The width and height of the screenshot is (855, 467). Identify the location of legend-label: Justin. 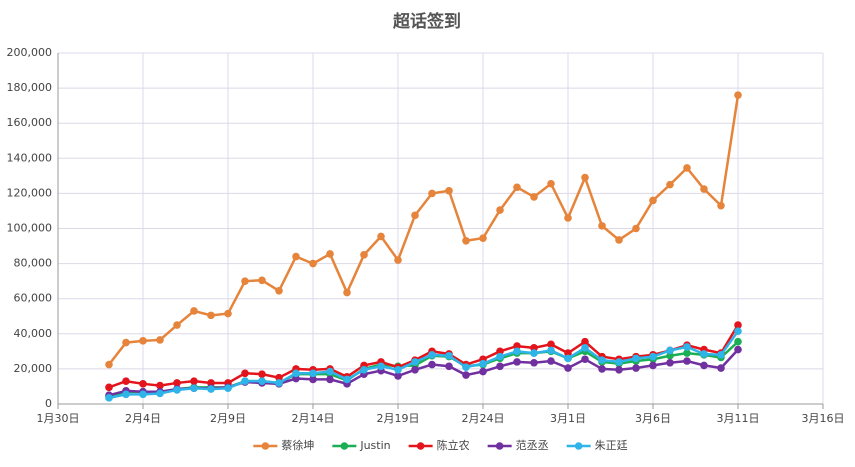
(374, 445).